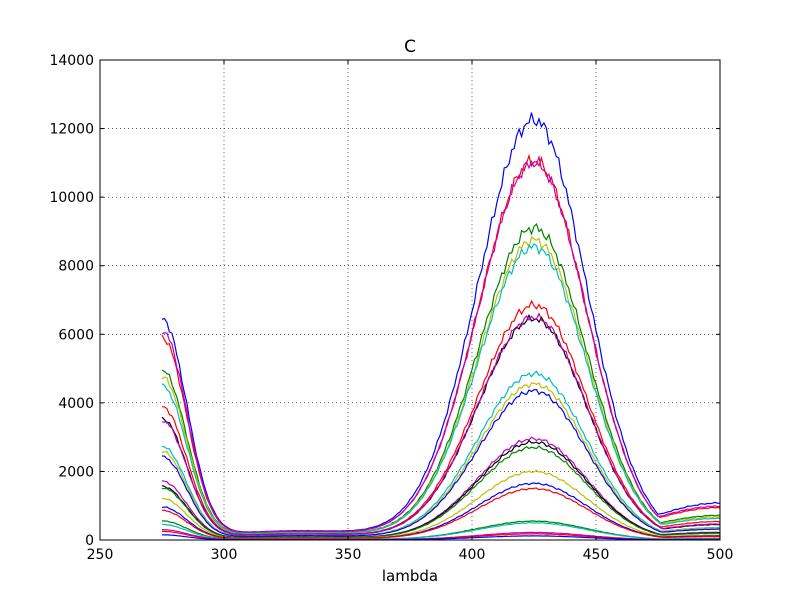 The height and width of the screenshot is (600, 800). I want to click on y-tick-label: 4000, so click(76, 404).